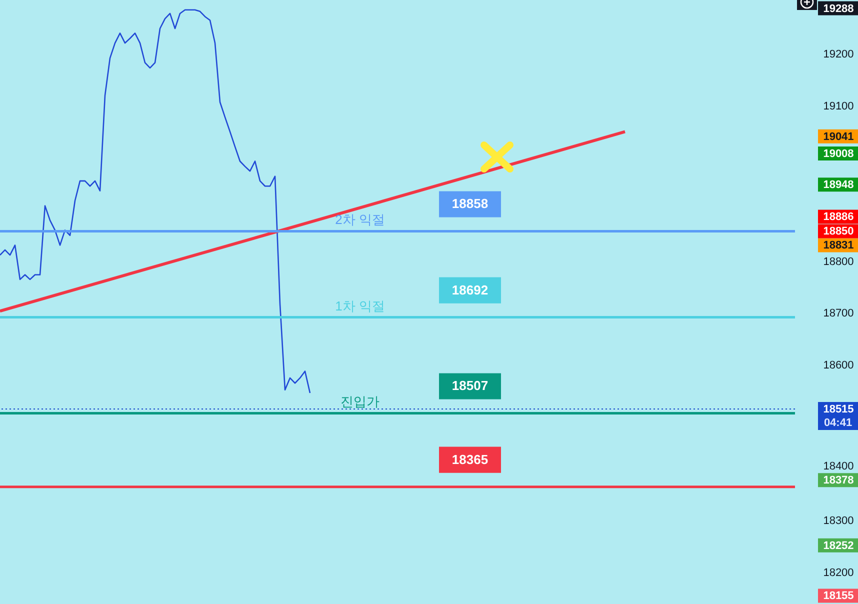 This screenshot has width=858, height=604. What do you see at coordinates (838, 314) in the screenshot?
I see `y-tick-label: 18700` at bounding box center [838, 314].